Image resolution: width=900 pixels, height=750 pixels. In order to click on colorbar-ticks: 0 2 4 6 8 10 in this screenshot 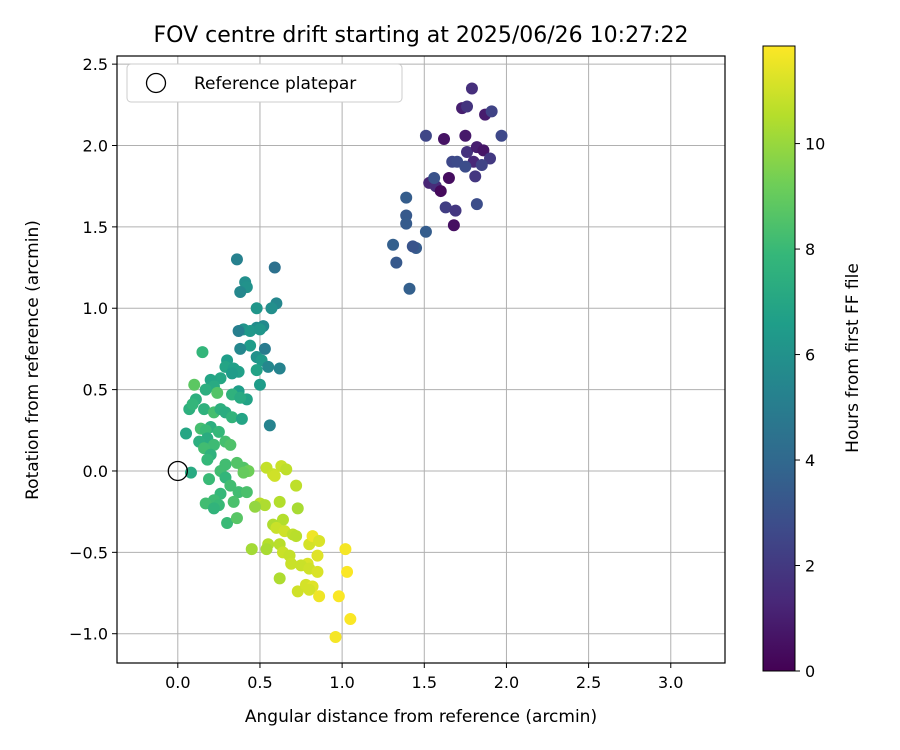, I will do `click(810, 408)`.